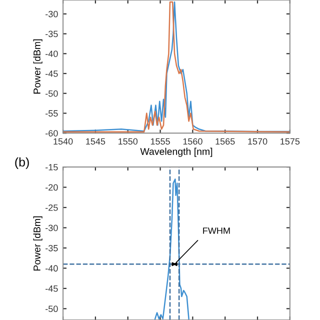 The height and width of the screenshot is (320, 320). What do you see at coordinates (290, 141) in the screenshot?
I see `x-tick-label: 1575` at bounding box center [290, 141].